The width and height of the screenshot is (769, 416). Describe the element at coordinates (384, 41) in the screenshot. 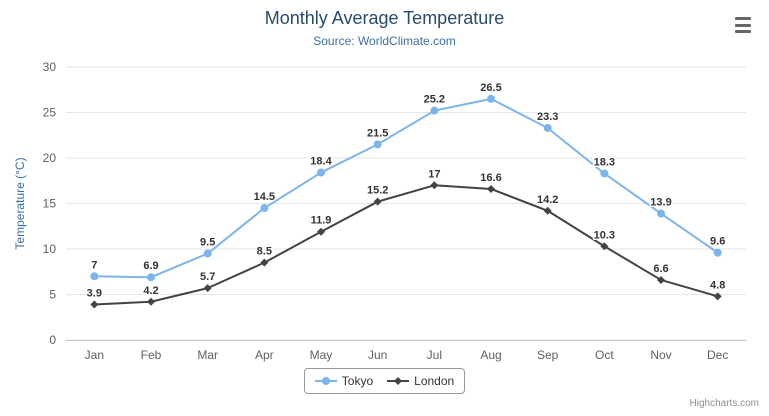

I see `chart-subtitle: Source: WorldClimate.com` at that location.